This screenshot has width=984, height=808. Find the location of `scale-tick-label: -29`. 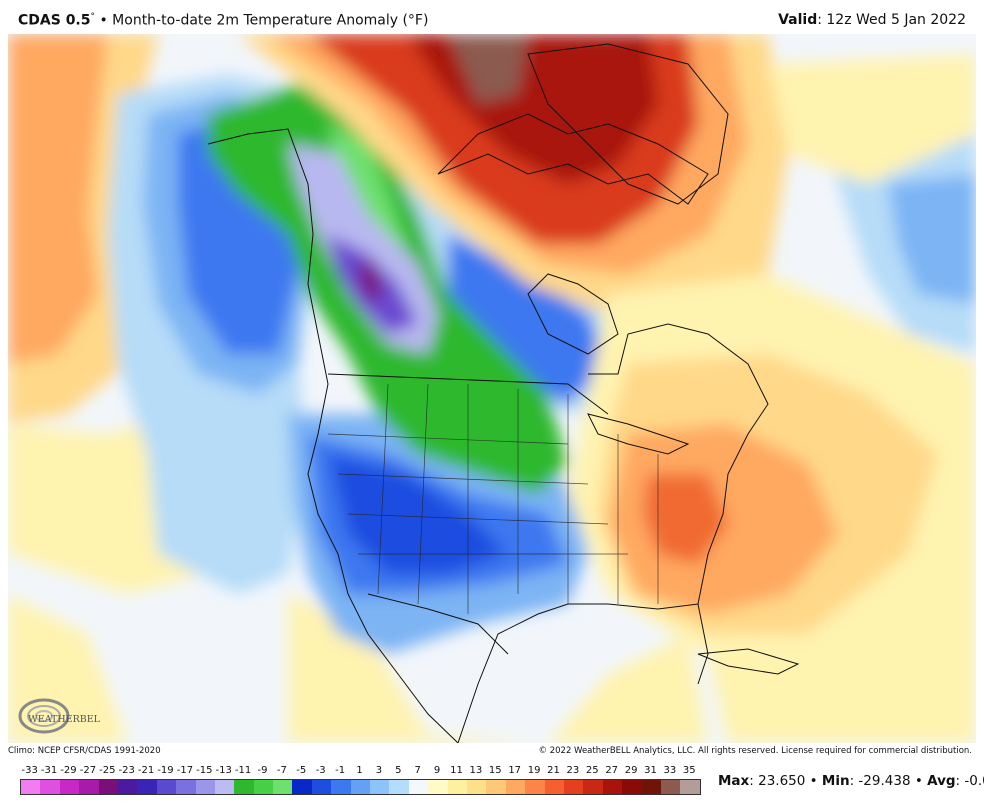

scale-tick-label: -29 is located at coordinates (68, 770).